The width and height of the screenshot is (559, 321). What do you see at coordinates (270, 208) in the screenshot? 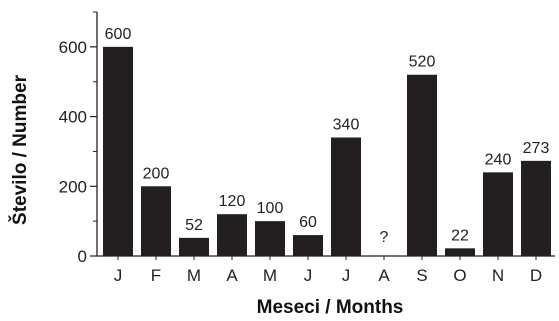
I see `bar-value-label: 100` at bounding box center [270, 208].